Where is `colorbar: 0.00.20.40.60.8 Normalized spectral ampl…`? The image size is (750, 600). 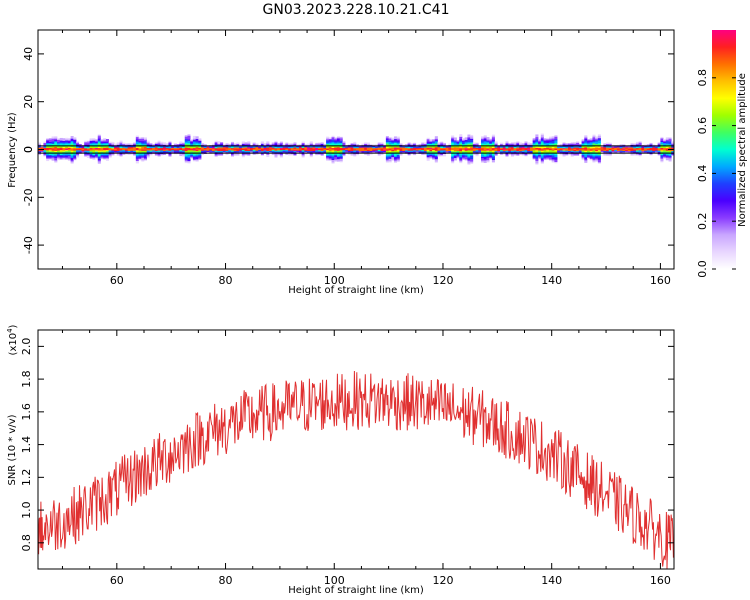
colorbar: 0.00.20.40.60.8 Normalized spectral ampl… is located at coordinates (722, 154).